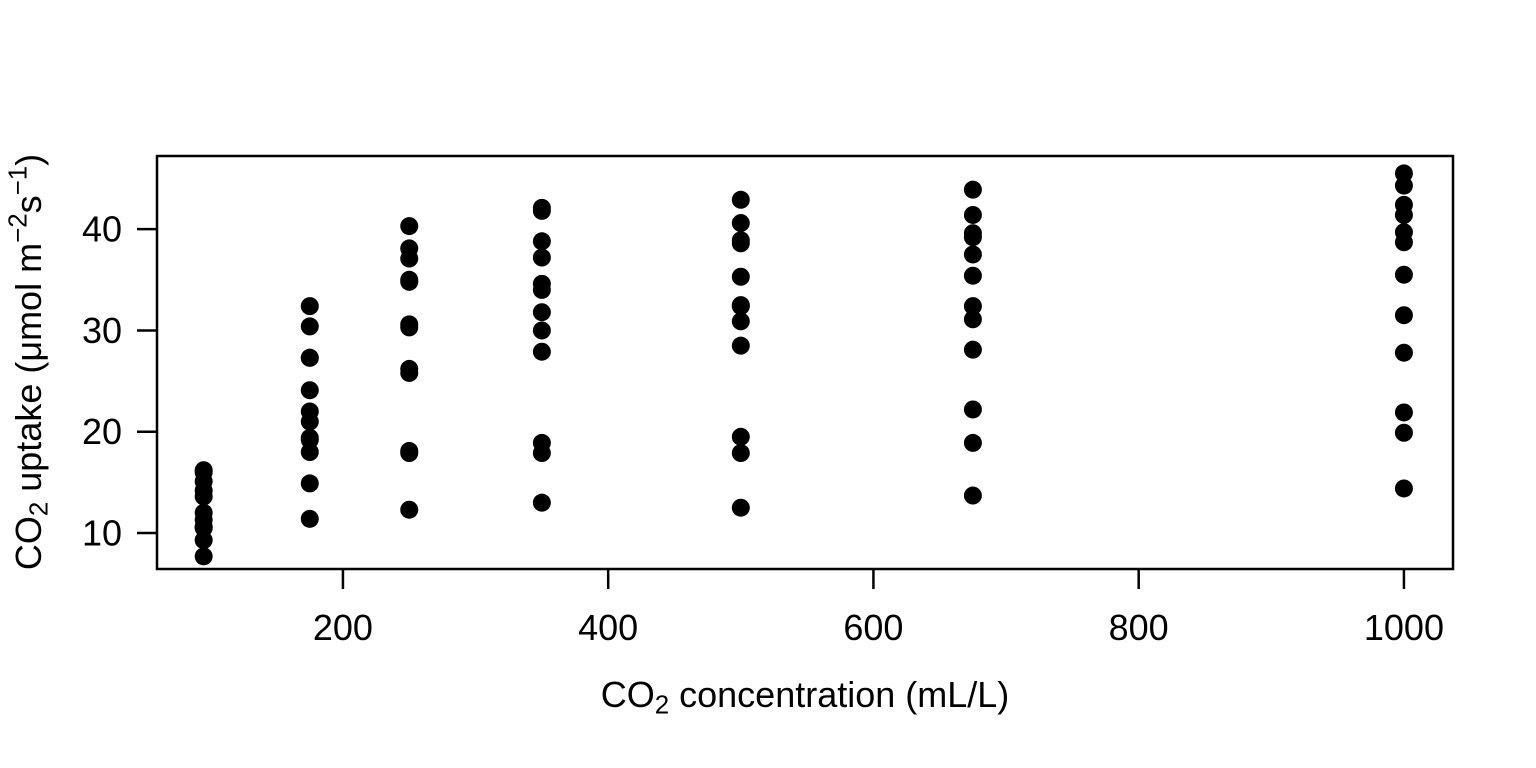 The width and height of the screenshot is (1536, 768). I want to click on x-tick-label: 200, so click(343, 627).